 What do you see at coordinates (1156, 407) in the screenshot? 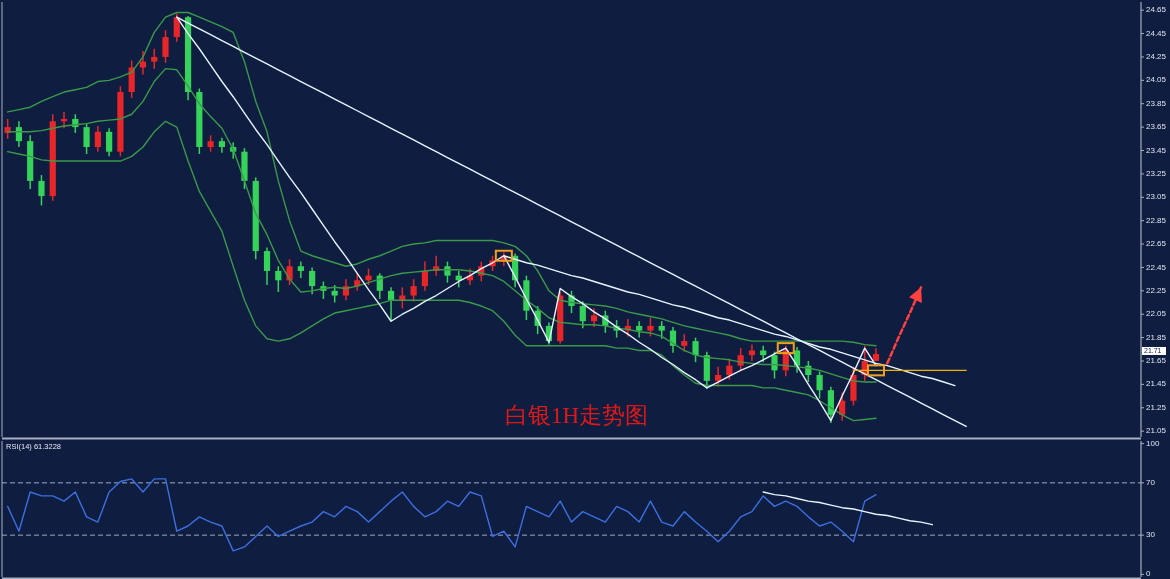
I see `y-tick-label: 21.25` at bounding box center [1156, 407].